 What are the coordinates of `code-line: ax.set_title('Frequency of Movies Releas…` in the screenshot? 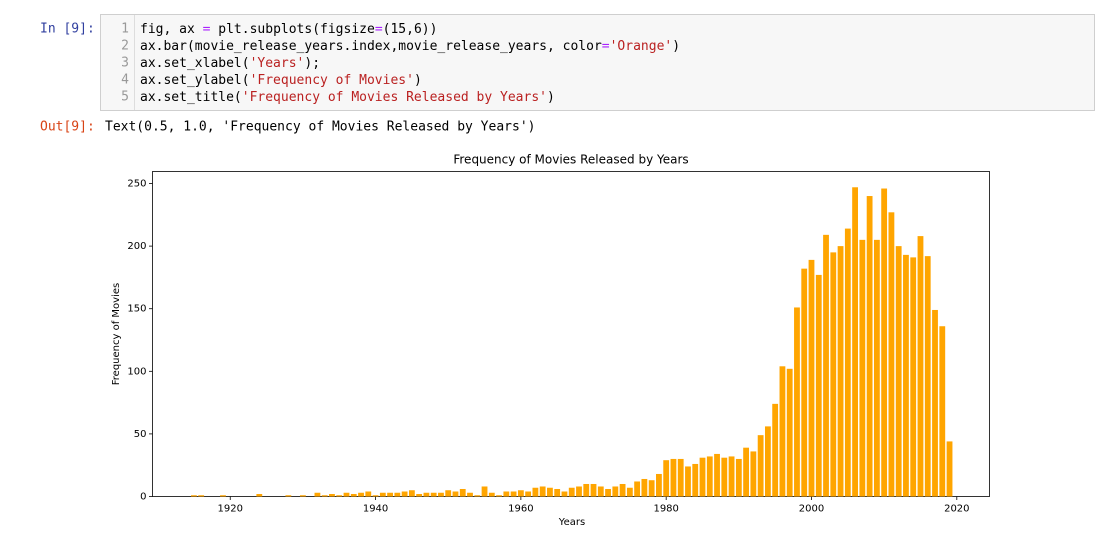 It's located at (347, 97).